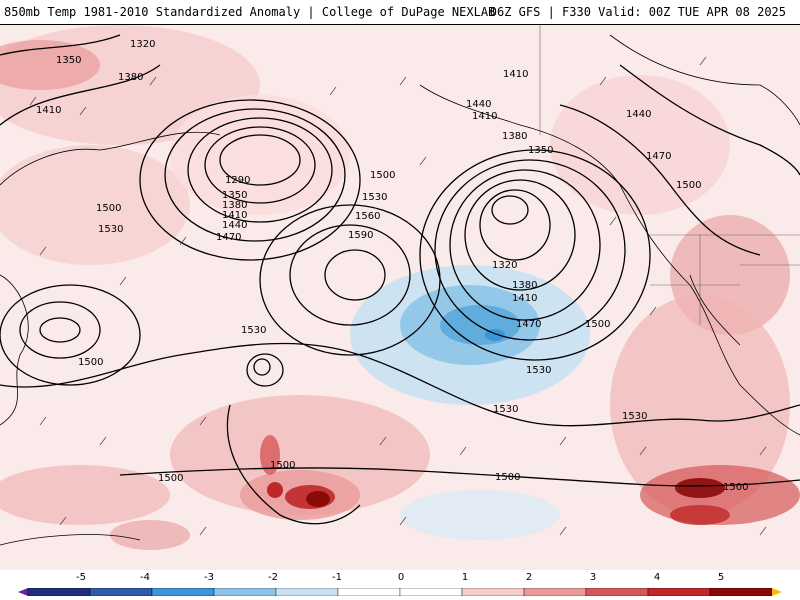  Describe the element at coordinates (273, 577) in the screenshot. I see `colorbar-tick: -2` at that location.